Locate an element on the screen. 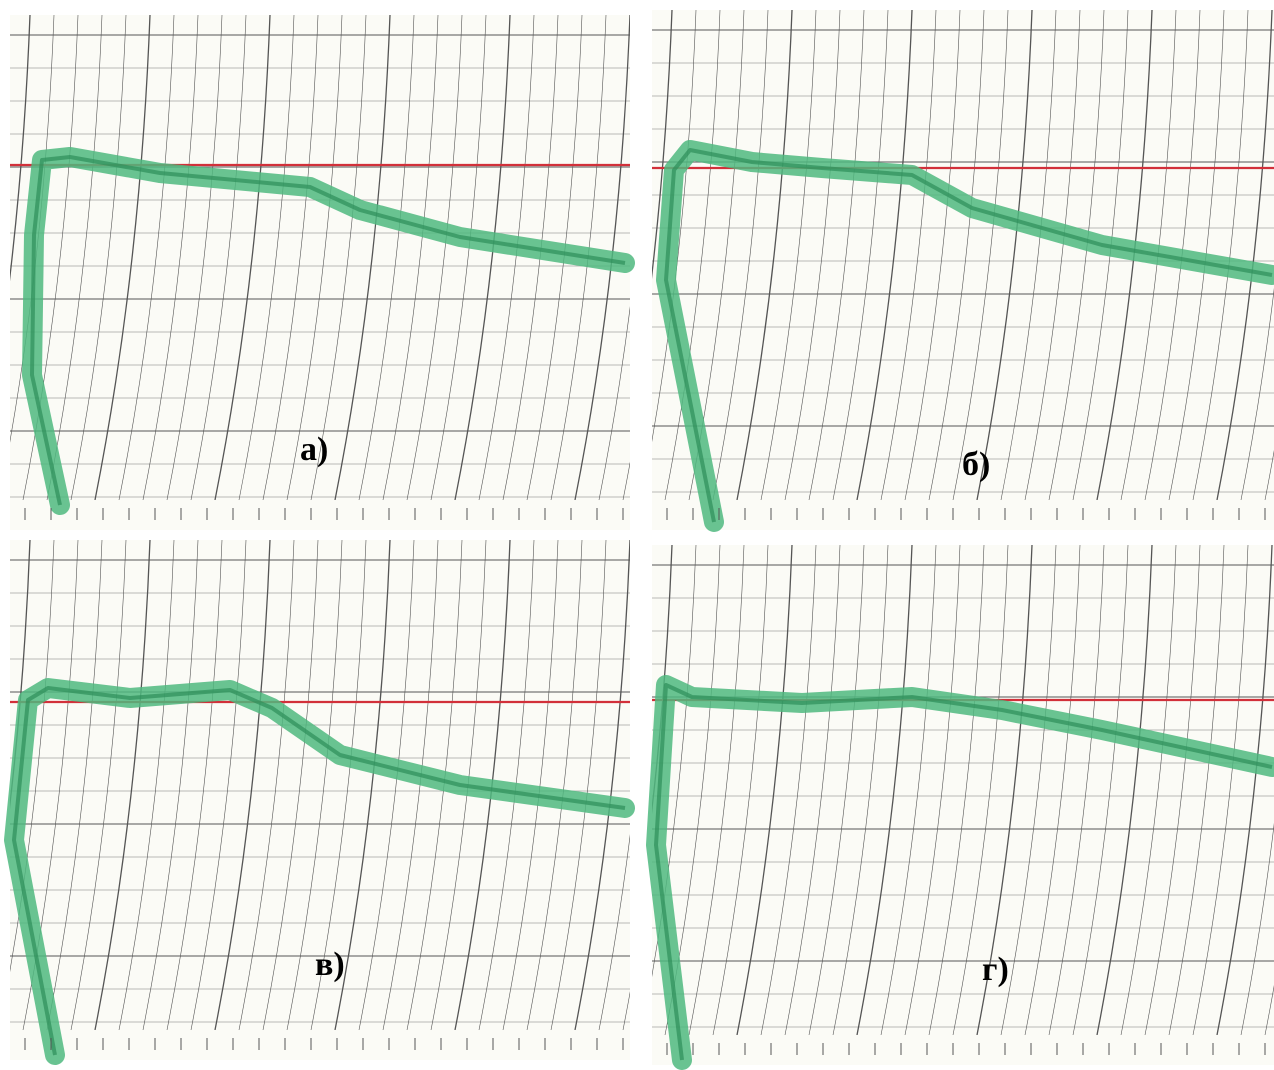  panel-label: а) is located at coordinates (314, 449).